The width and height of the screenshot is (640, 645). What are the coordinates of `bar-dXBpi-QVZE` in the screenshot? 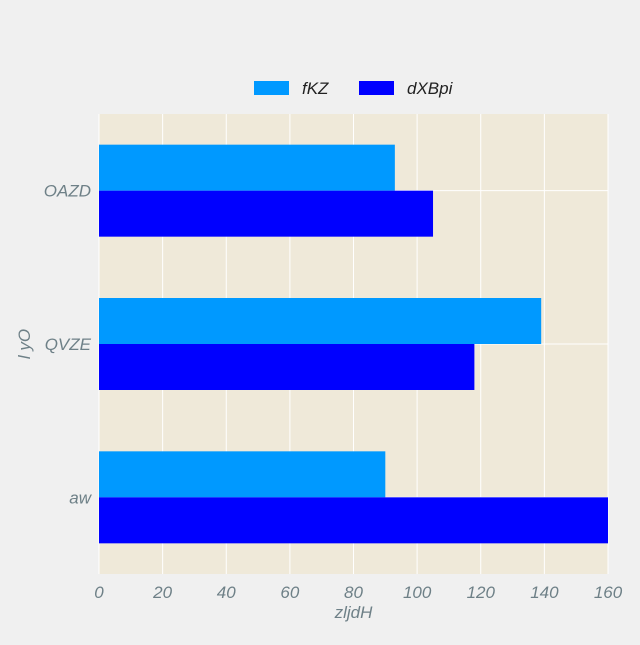 It's located at (287, 367).